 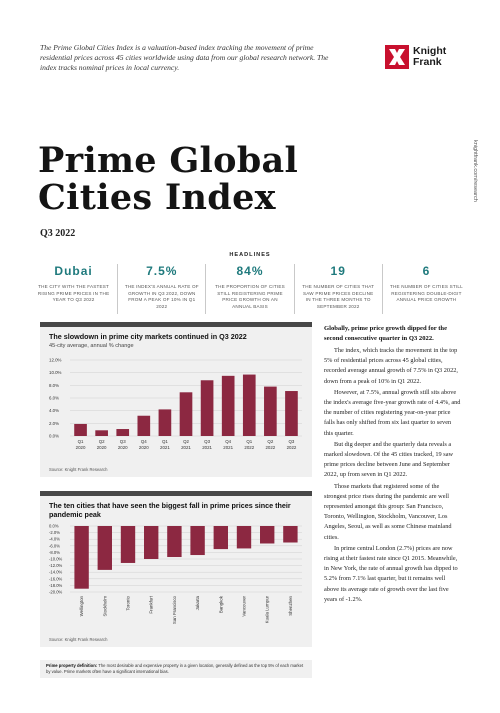 I want to click on stat-value: 84%, so click(x=250, y=271).